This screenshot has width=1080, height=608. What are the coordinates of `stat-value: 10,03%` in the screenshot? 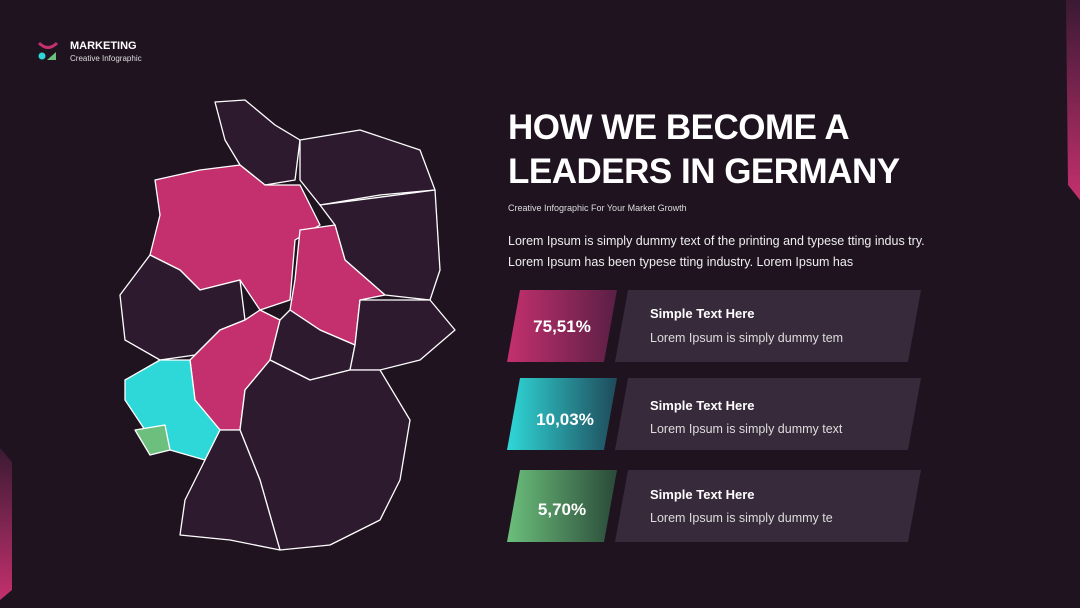 It's located at (565, 419).